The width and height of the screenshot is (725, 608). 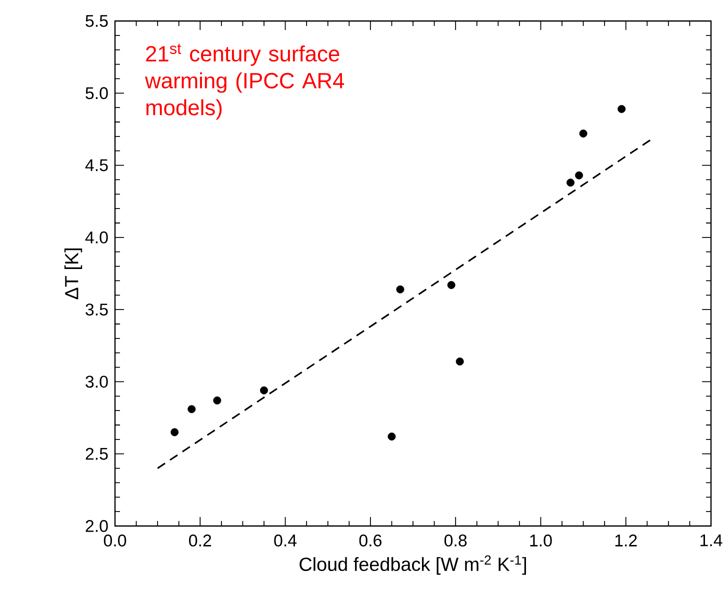 I want to click on y-tick-label: 3.0, so click(x=97, y=382).